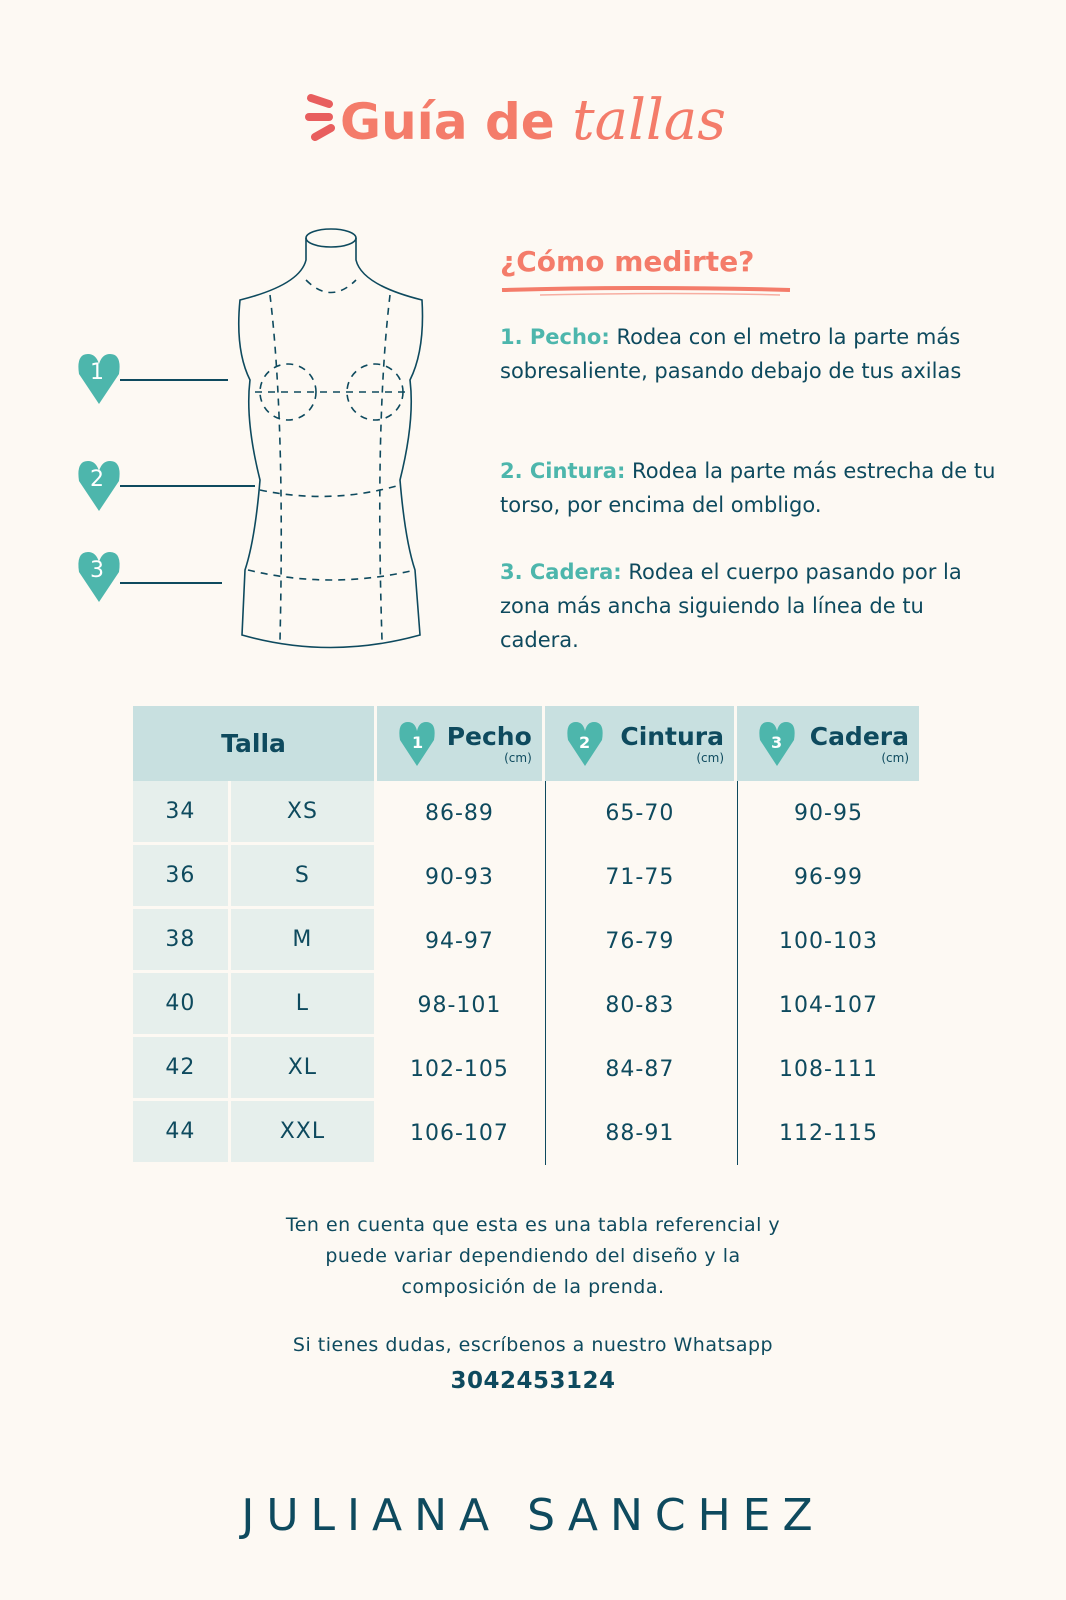  Describe the element at coordinates (180, 1005) in the screenshot. I see `size-number: 40` at that location.